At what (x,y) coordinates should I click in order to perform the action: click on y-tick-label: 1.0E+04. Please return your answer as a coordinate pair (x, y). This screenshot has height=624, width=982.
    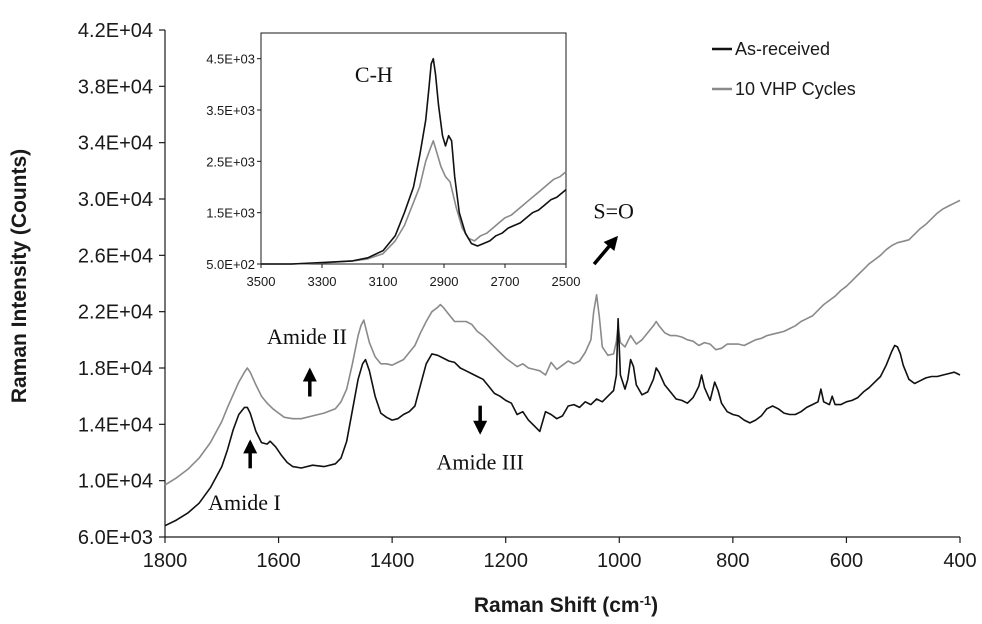
    Looking at the image, I should click on (115, 482).